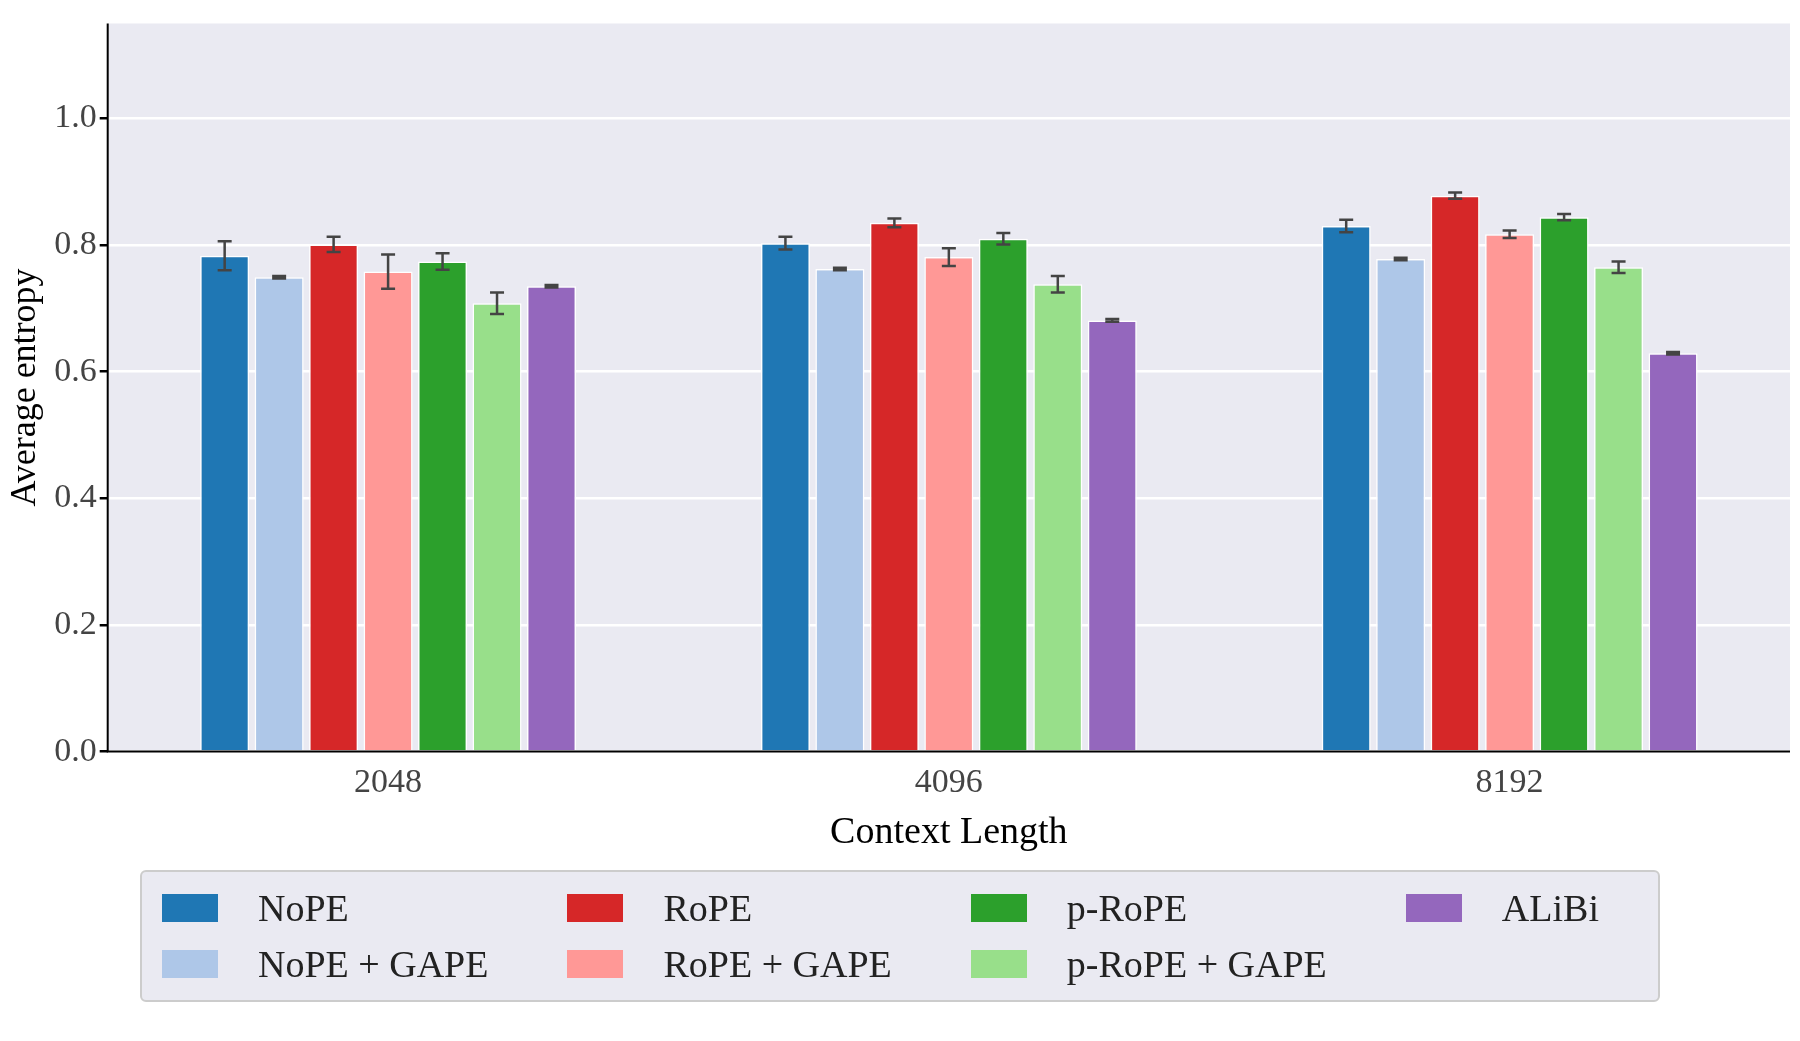  Describe the element at coordinates (708, 908) in the screenshot. I see `legend-label: RoPE` at that location.